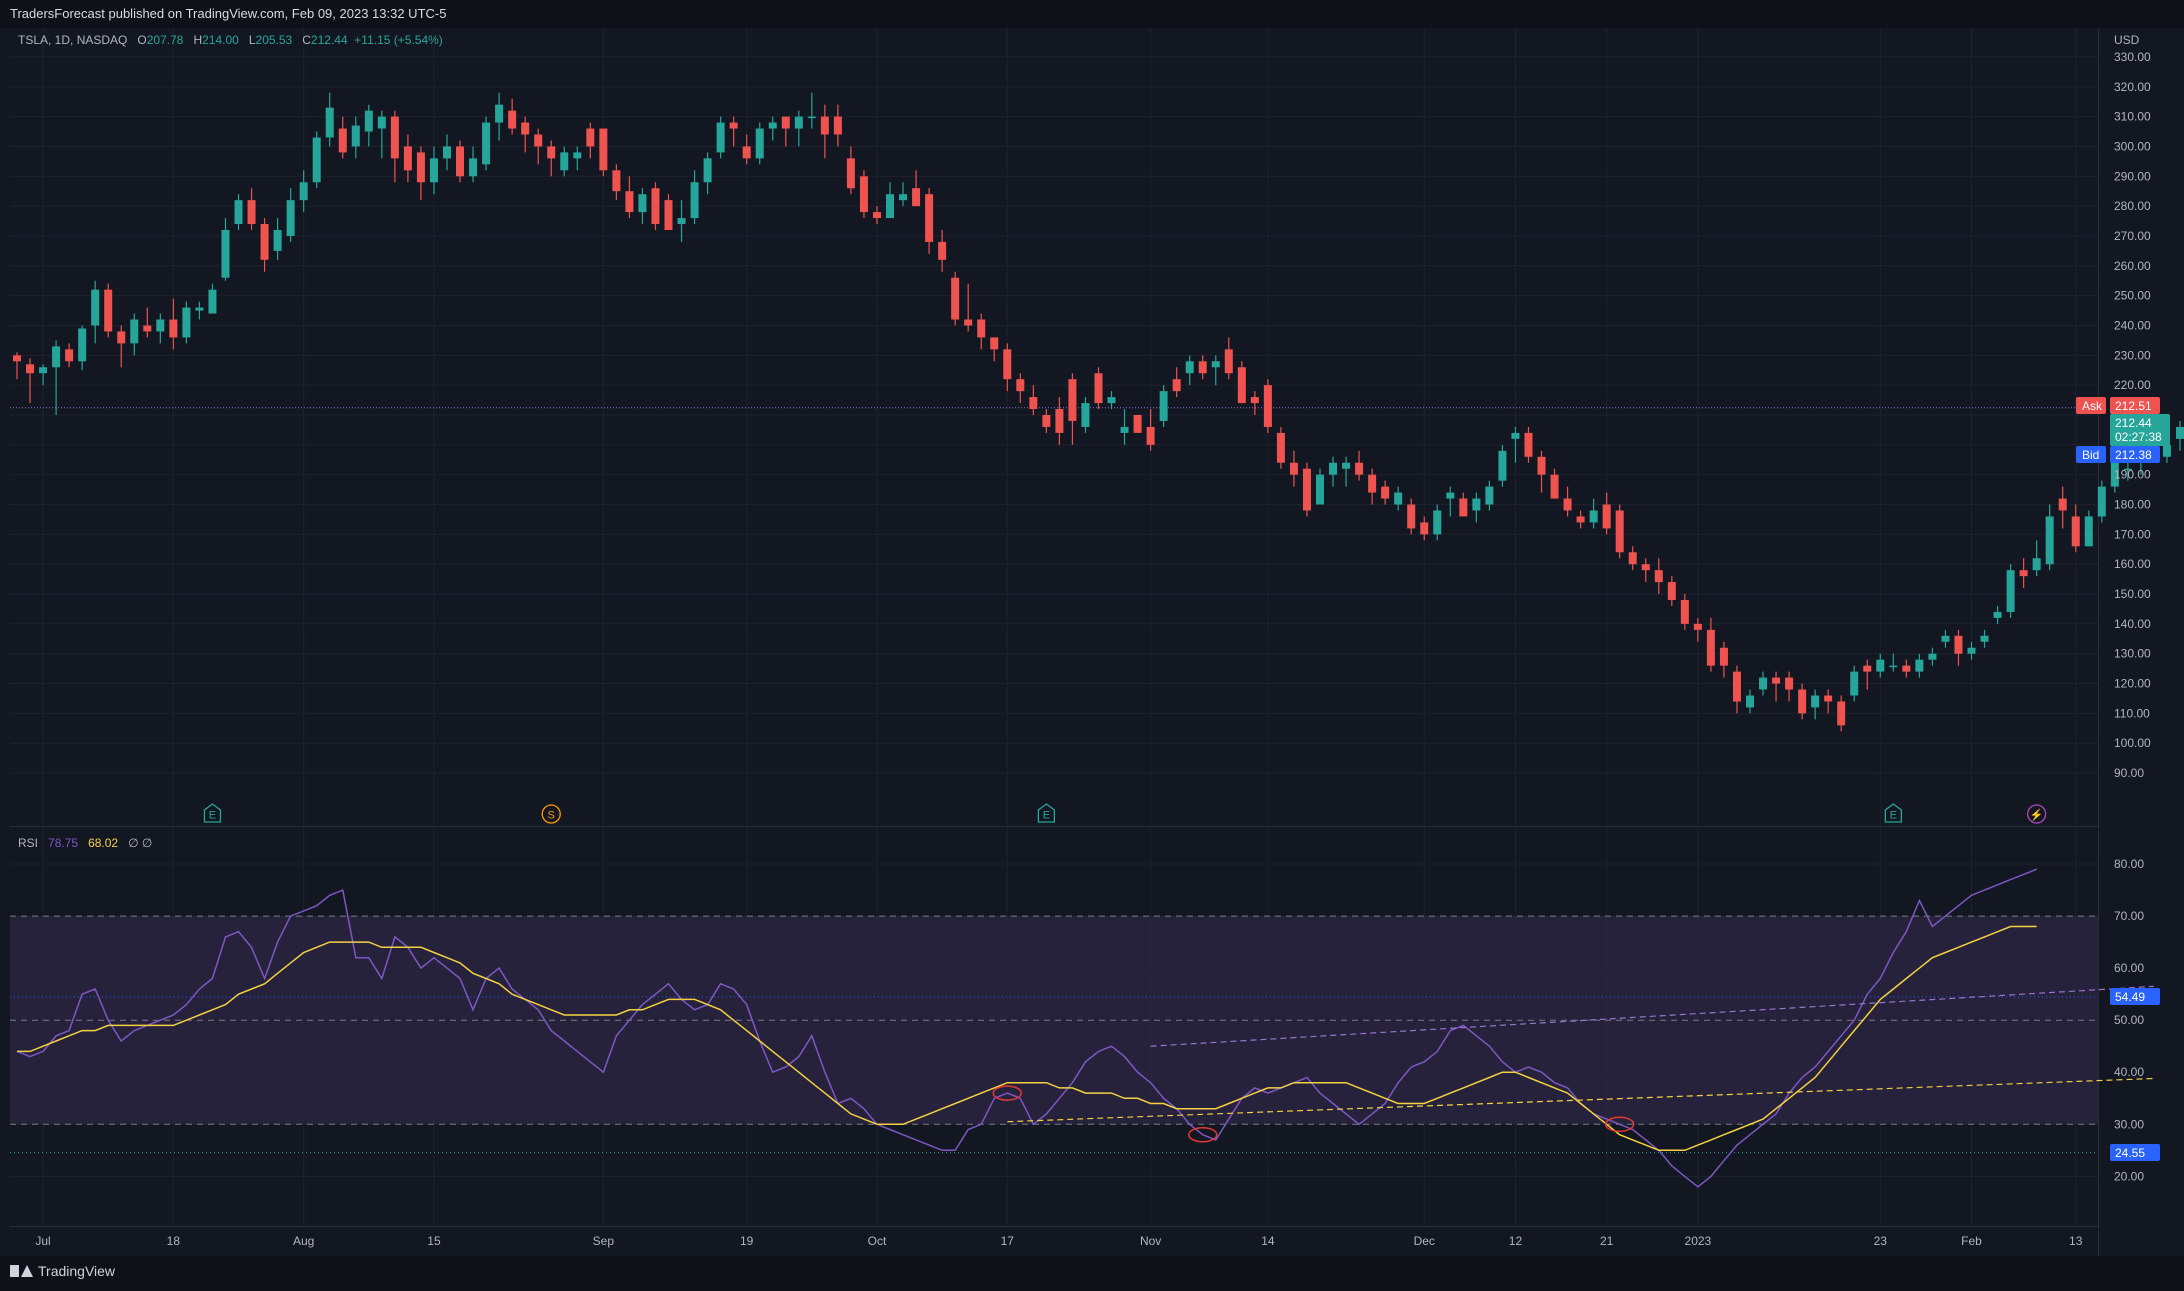 This screenshot has height=1291, width=2184. Describe the element at coordinates (1202, 1134) in the screenshot. I see `rsi-low-circle` at that location.